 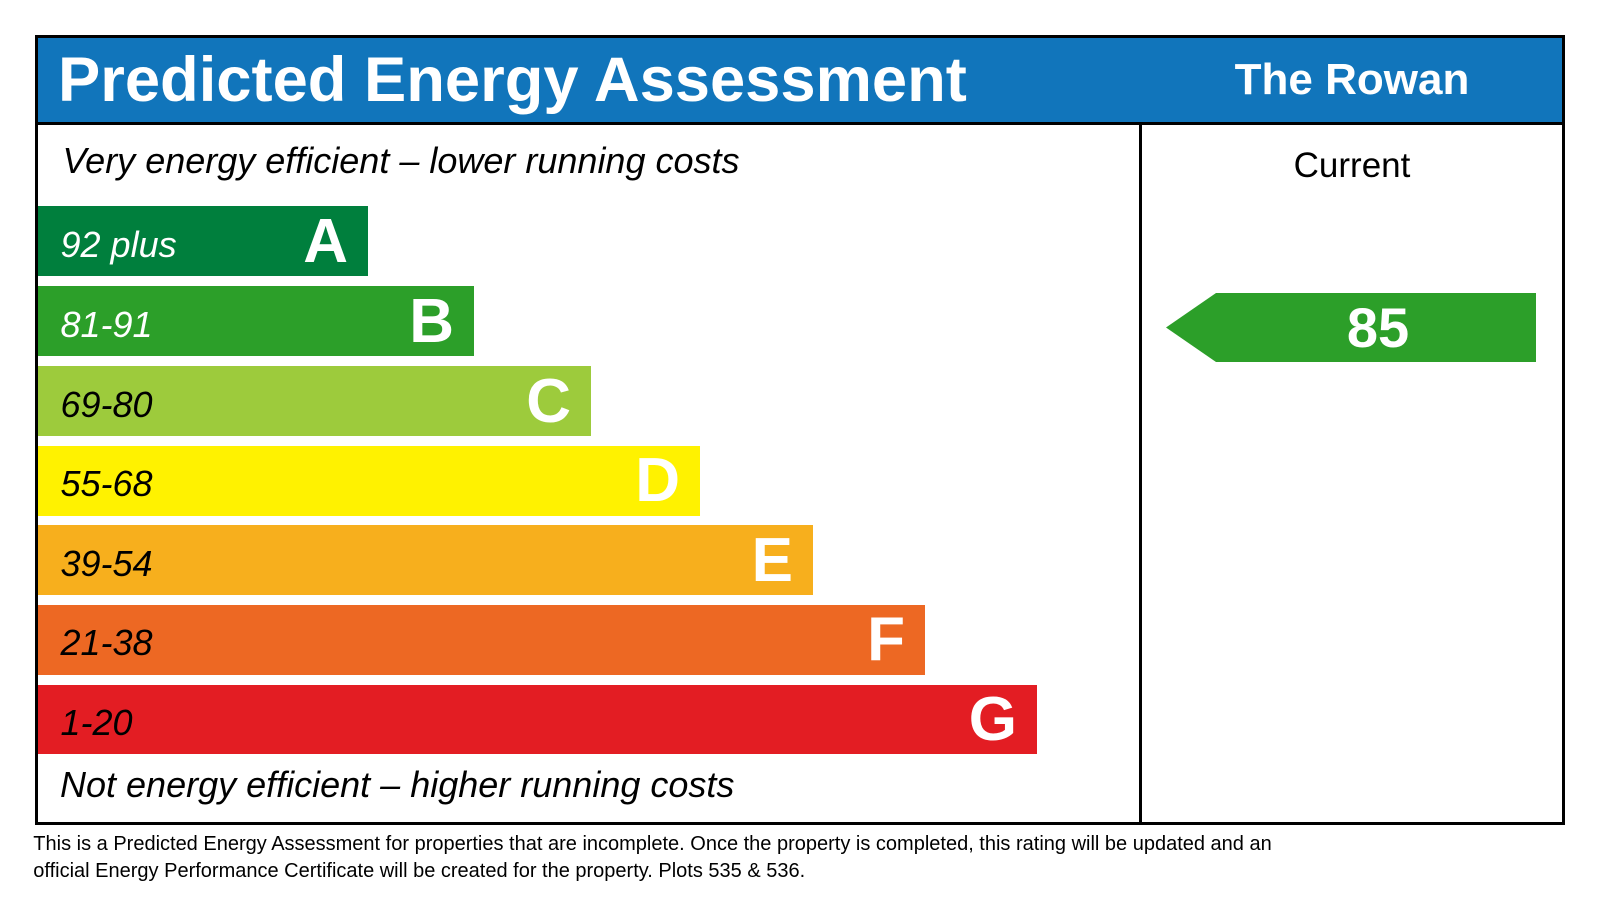 What do you see at coordinates (1378, 327) in the screenshot?
I see `svg-text: 85` at bounding box center [1378, 327].